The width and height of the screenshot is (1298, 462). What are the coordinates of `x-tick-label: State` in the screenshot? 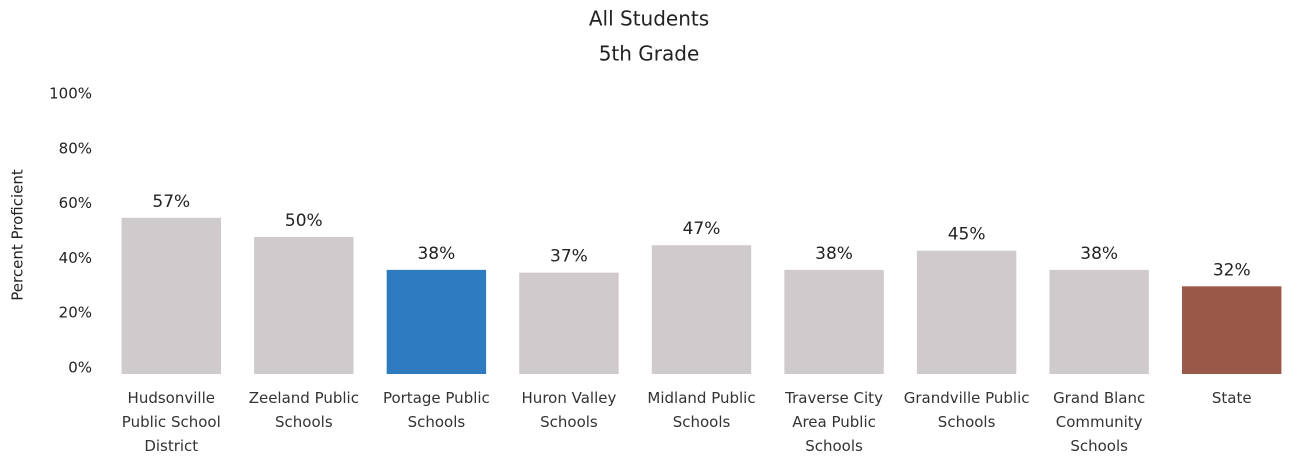 It's located at (1231, 398).